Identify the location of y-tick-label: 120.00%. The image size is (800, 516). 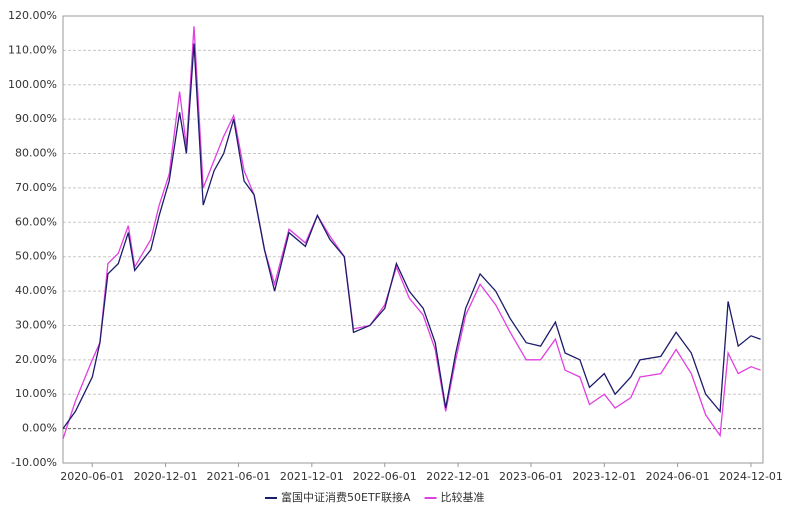
(32, 15).